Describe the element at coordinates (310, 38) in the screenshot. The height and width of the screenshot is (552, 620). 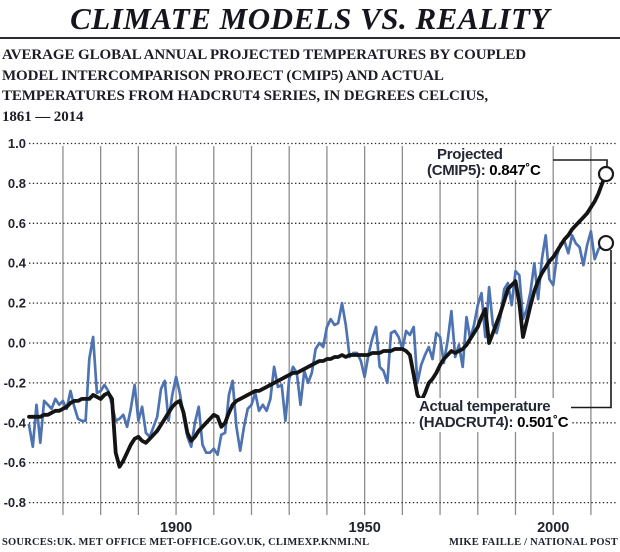
I see `title-divider` at that location.